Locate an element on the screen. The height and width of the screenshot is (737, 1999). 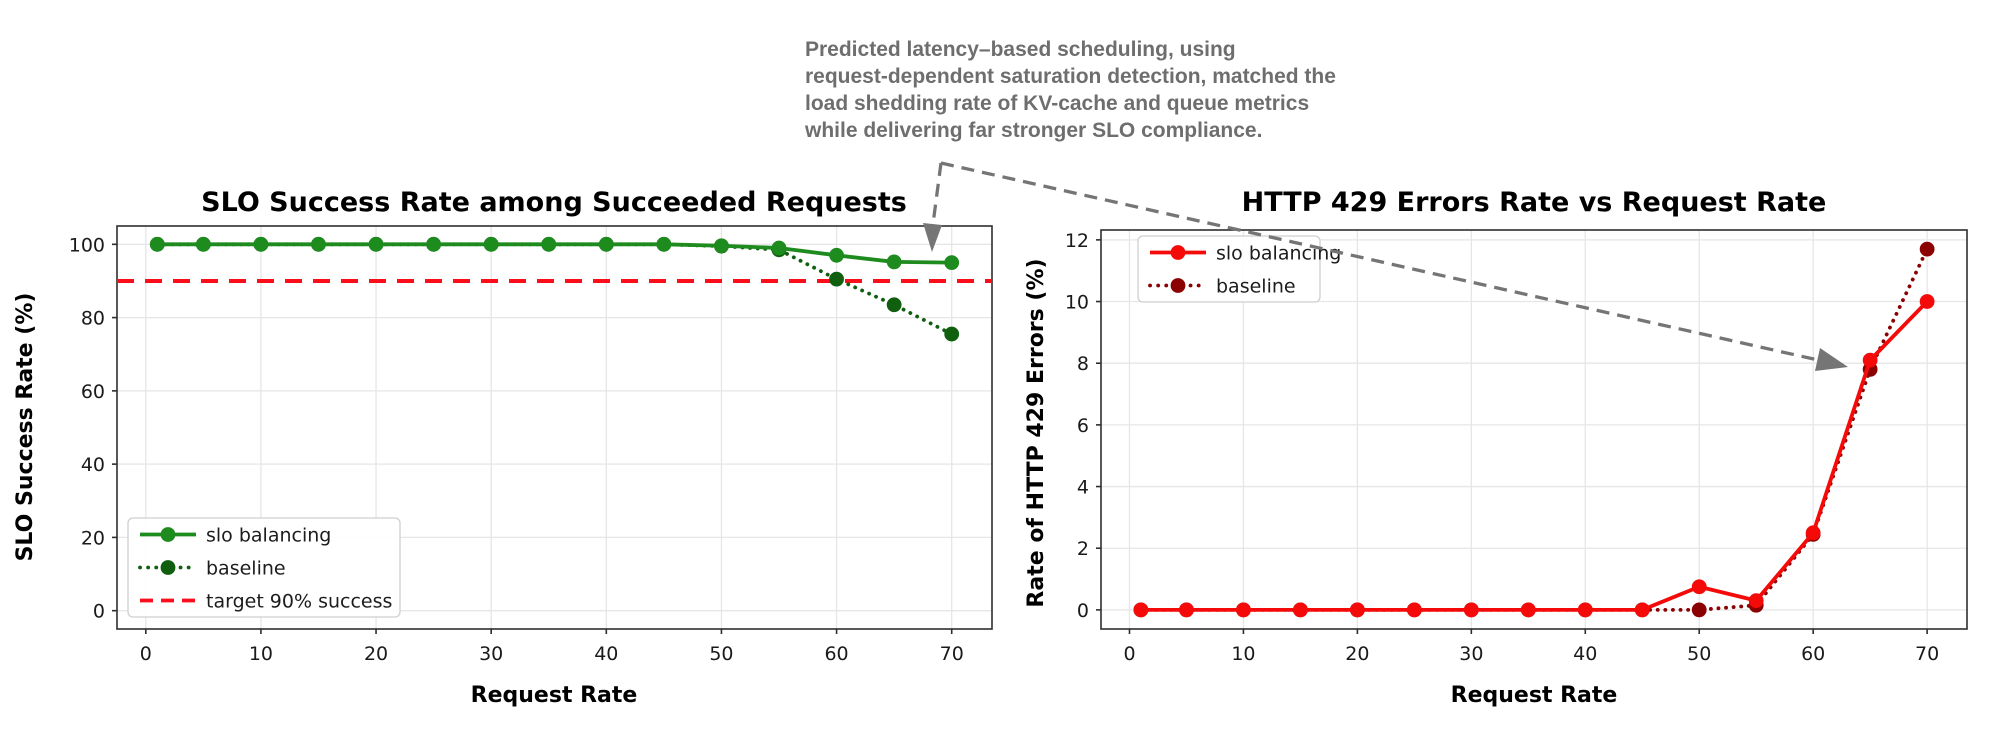
legend: slo balancing baseline is located at coordinates (1239, 269).